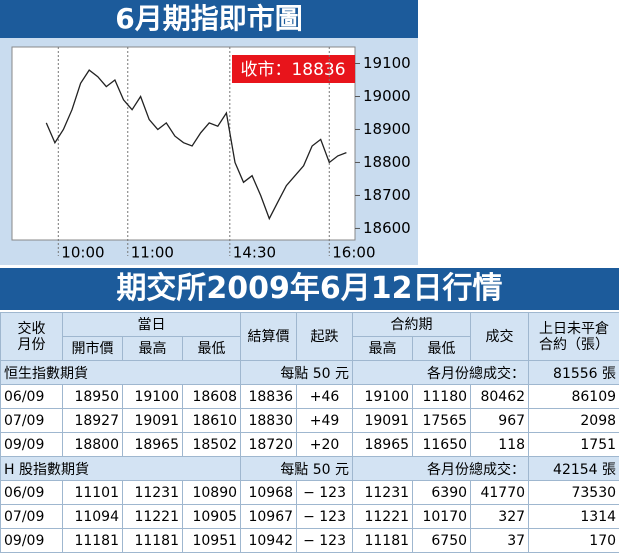  Describe the element at coordinates (325, 337) in the screenshot. I see `header-cell: 起跌` at that location.